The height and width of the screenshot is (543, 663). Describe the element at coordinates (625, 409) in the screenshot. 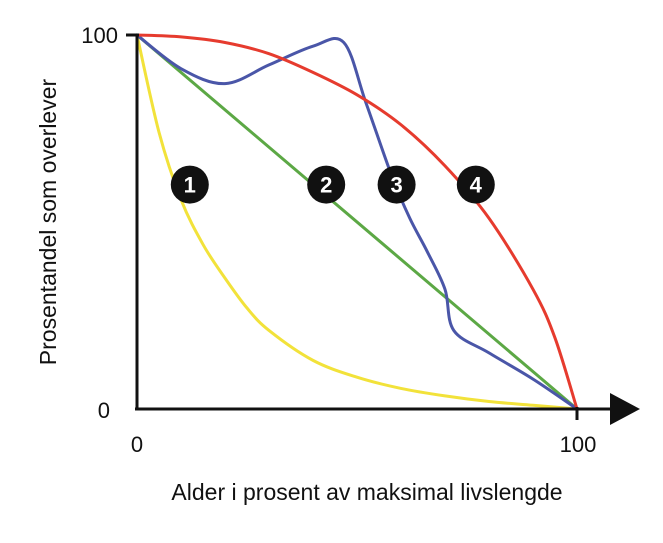

I see `x-axis-arrowhead` at that location.